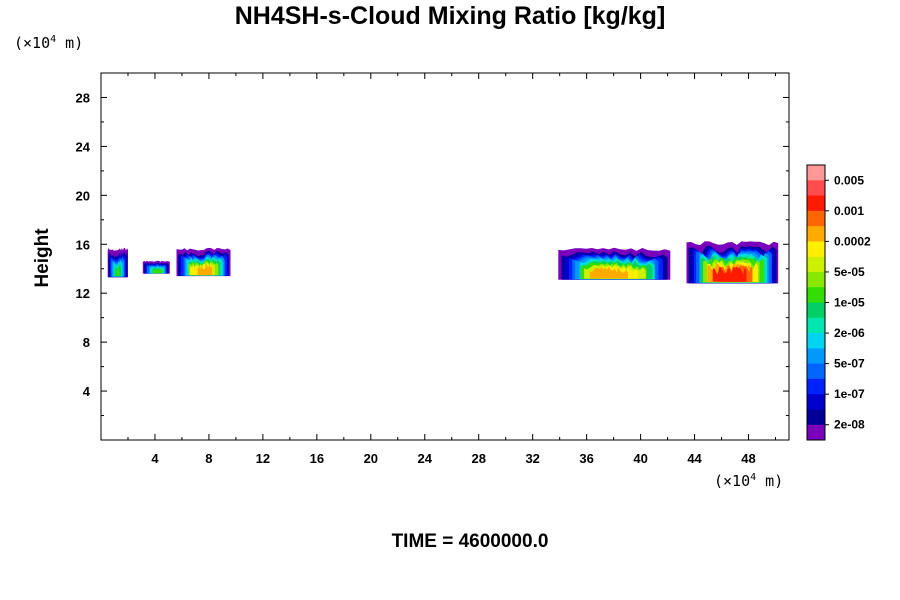 Image resolution: width=900 pixels, height=600 pixels. I want to click on y-tick-label: 28, so click(83, 97).